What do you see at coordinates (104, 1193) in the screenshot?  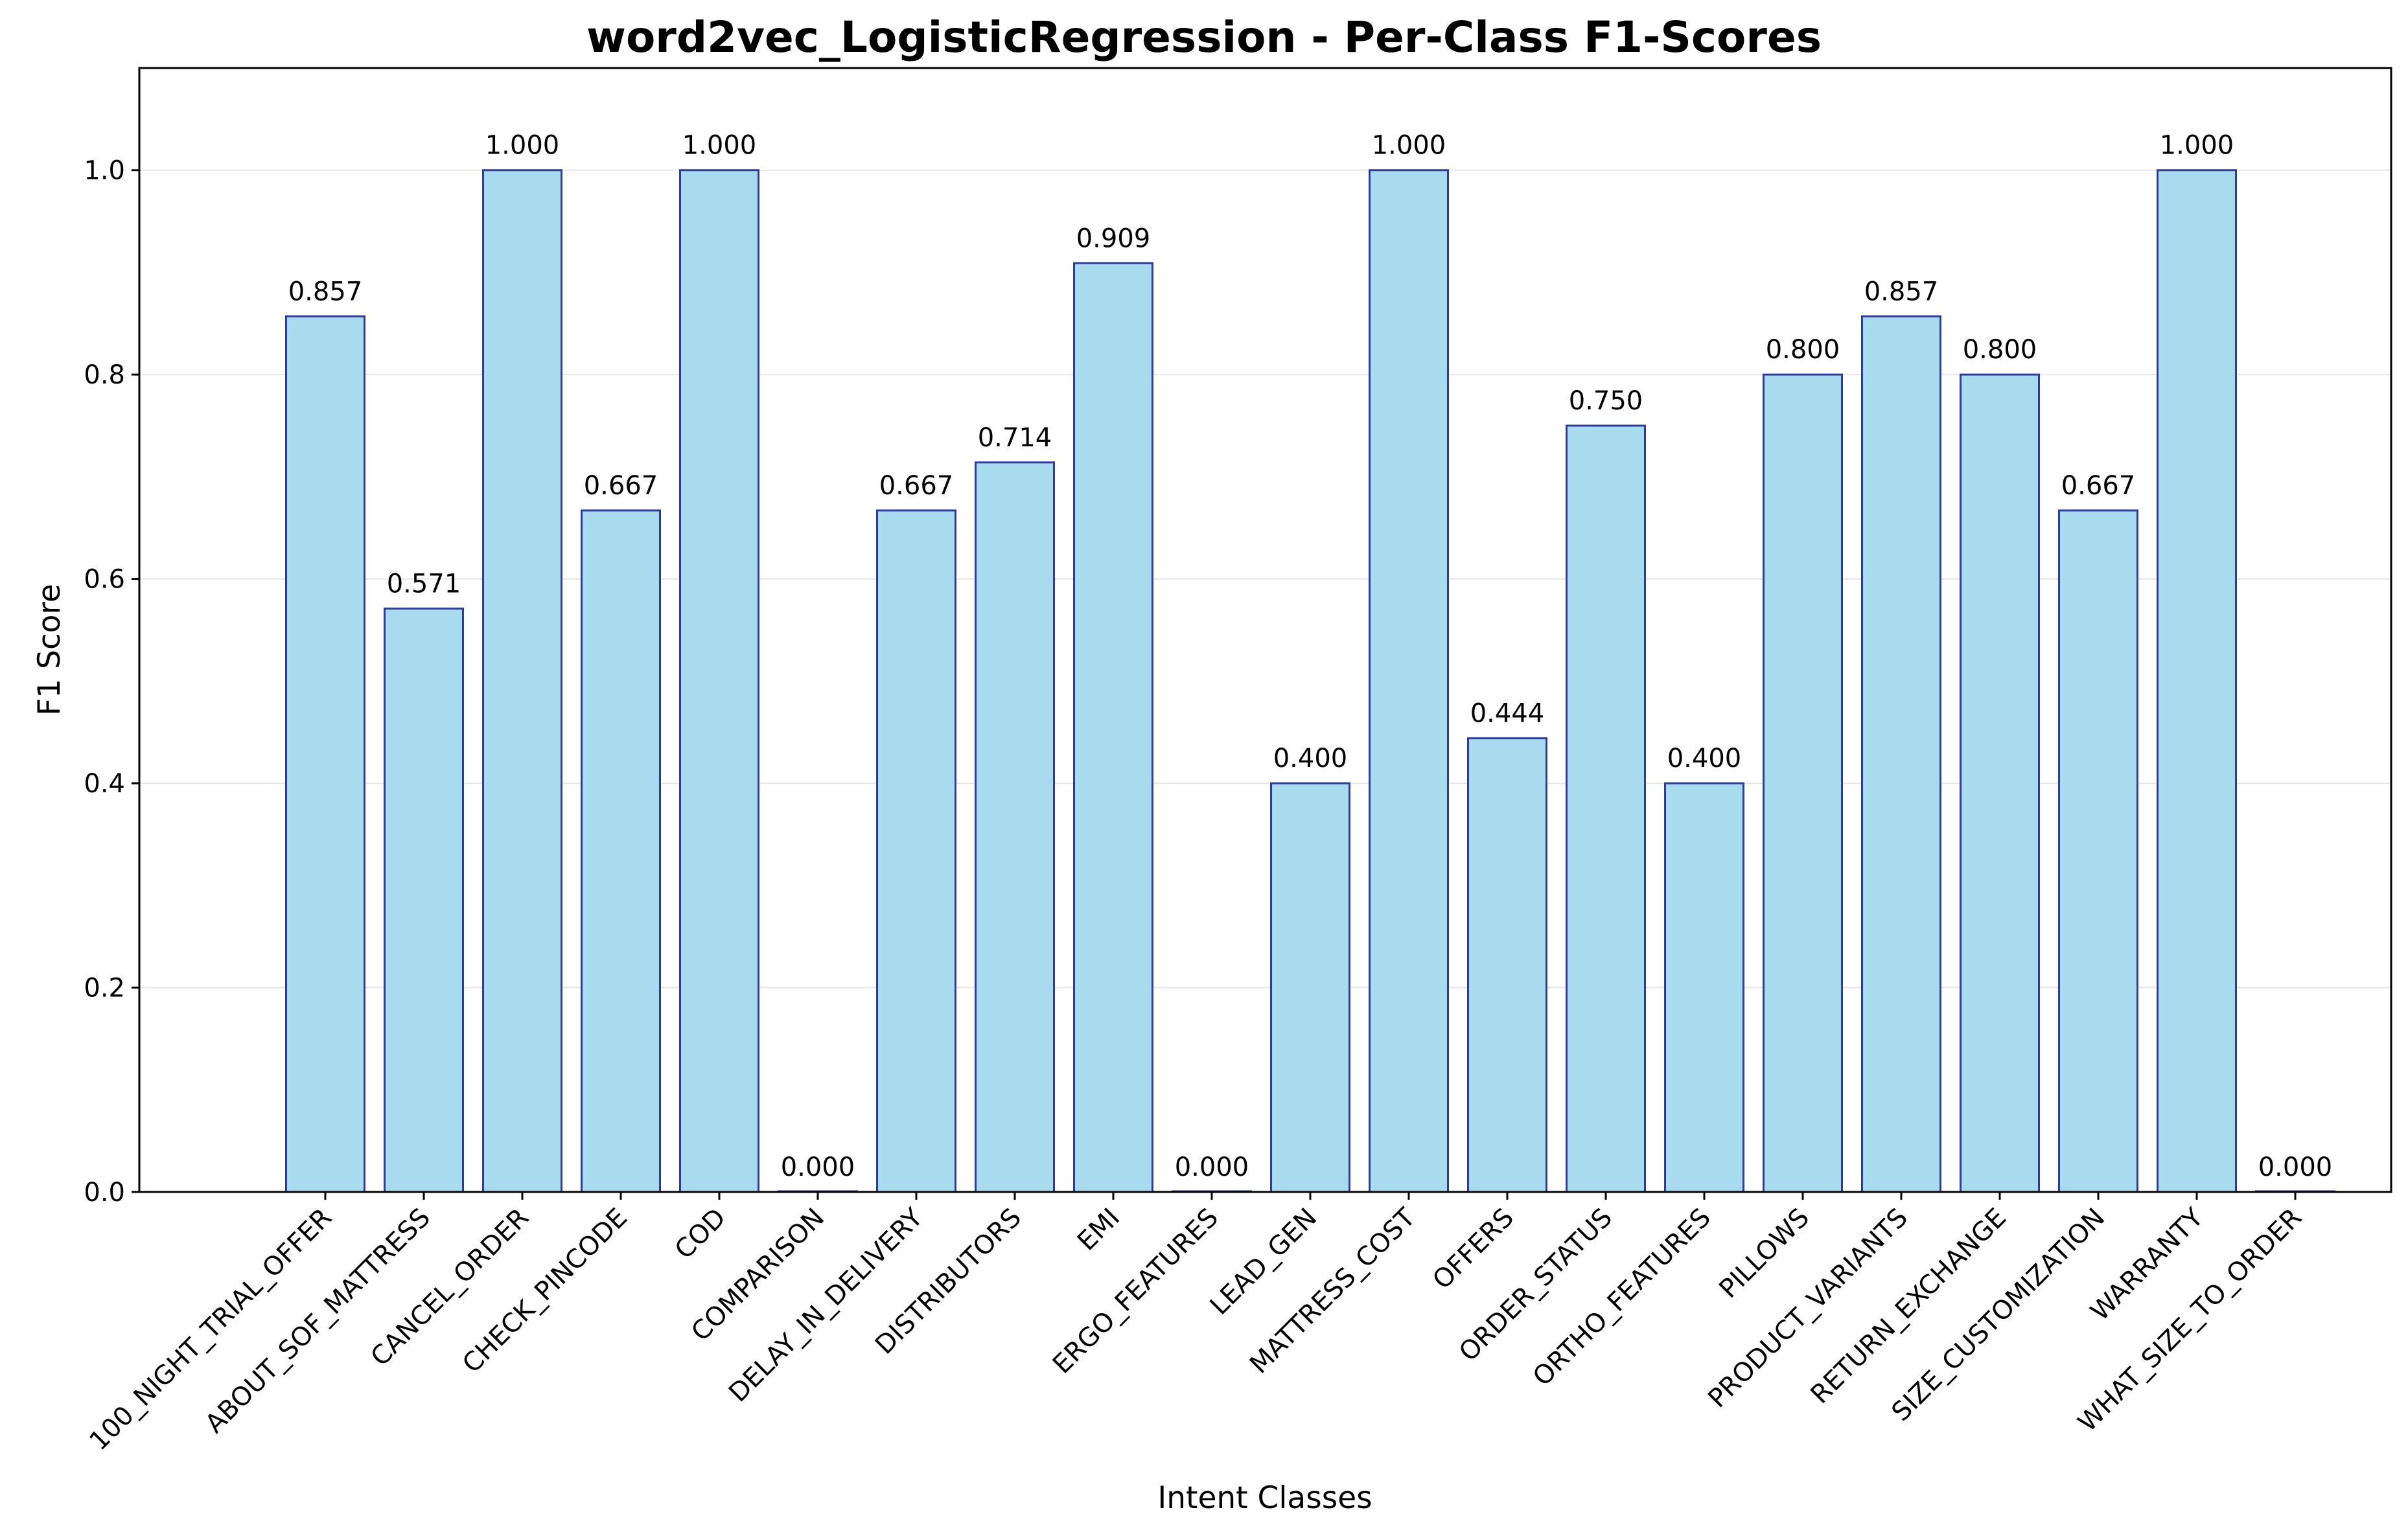 I see `y-tick-label: 0.0` at bounding box center [104, 1193].